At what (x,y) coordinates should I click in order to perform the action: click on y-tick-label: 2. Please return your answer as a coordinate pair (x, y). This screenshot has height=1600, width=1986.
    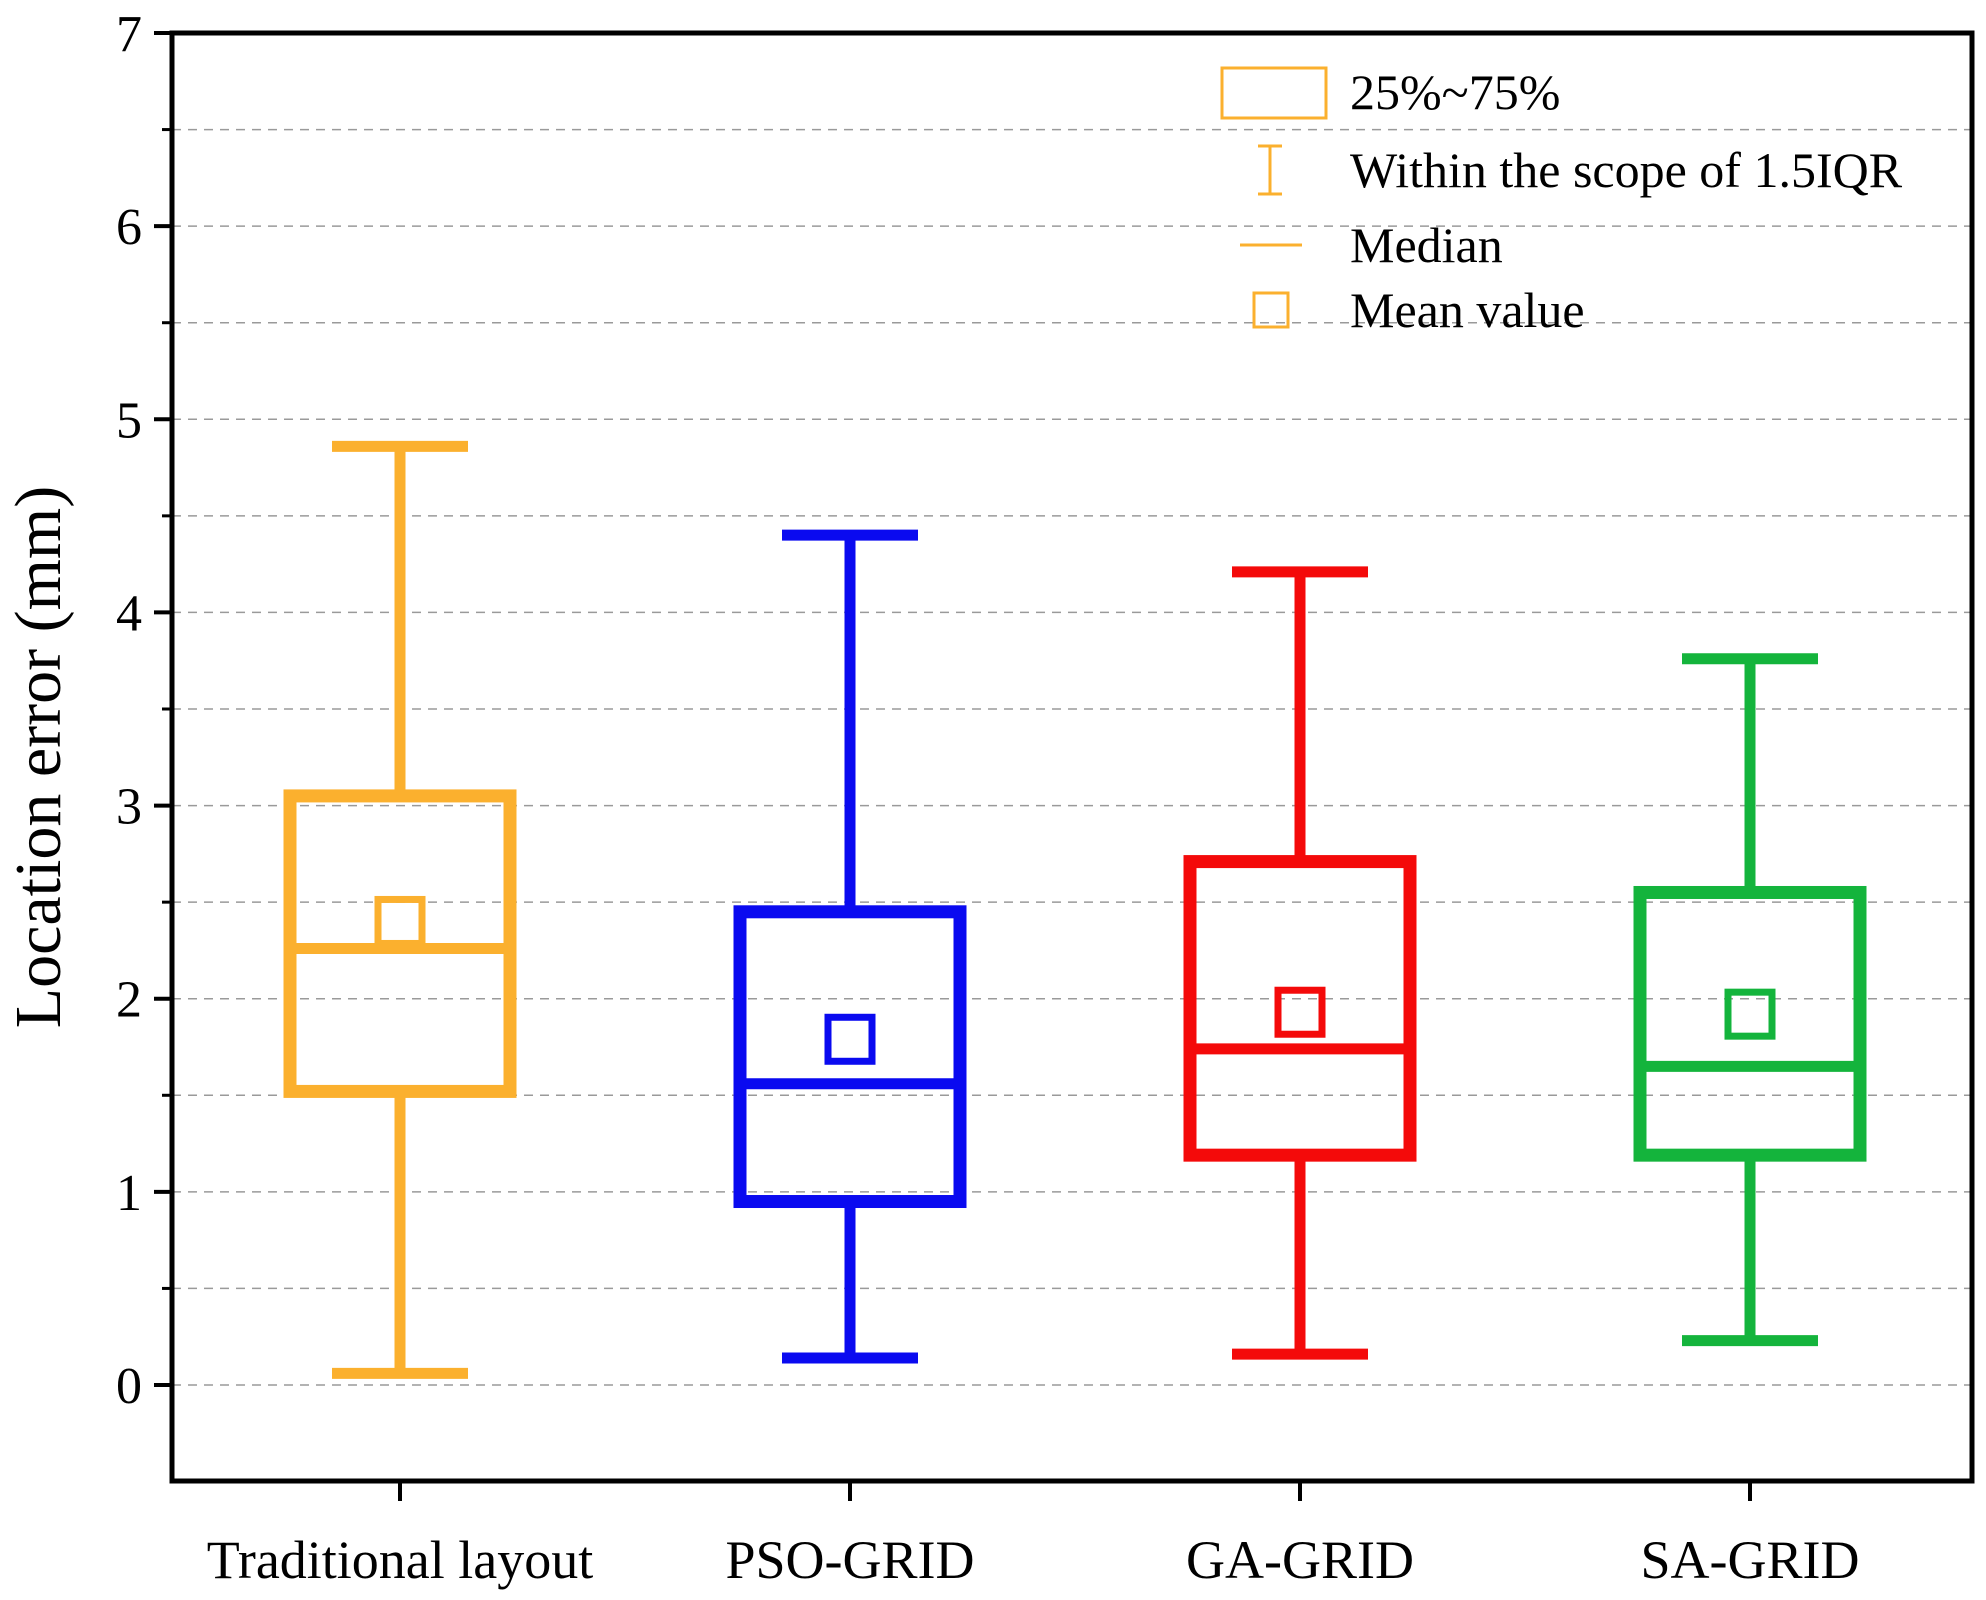
    Looking at the image, I should click on (129, 1000).